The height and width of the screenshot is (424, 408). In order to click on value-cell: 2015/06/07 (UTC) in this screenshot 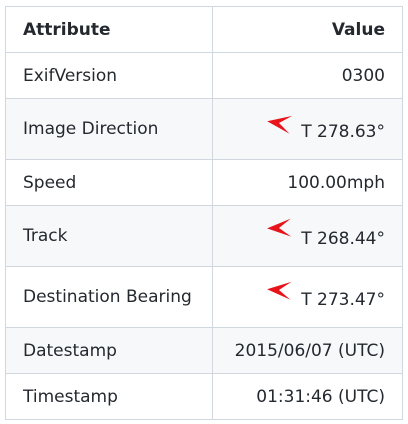, I will do `click(307, 350)`.